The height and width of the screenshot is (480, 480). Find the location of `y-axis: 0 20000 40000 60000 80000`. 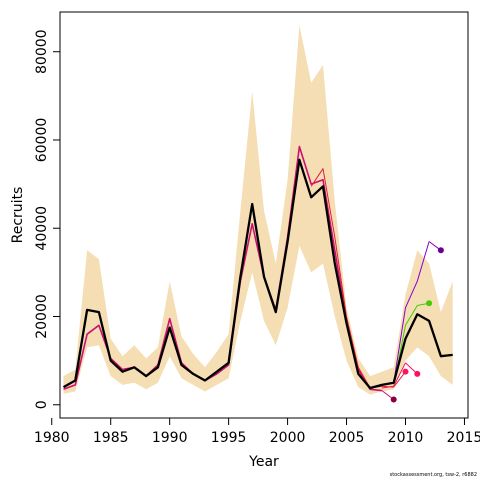

y-axis: 0 20000 40000 60000 80000 is located at coordinates (47, 219).